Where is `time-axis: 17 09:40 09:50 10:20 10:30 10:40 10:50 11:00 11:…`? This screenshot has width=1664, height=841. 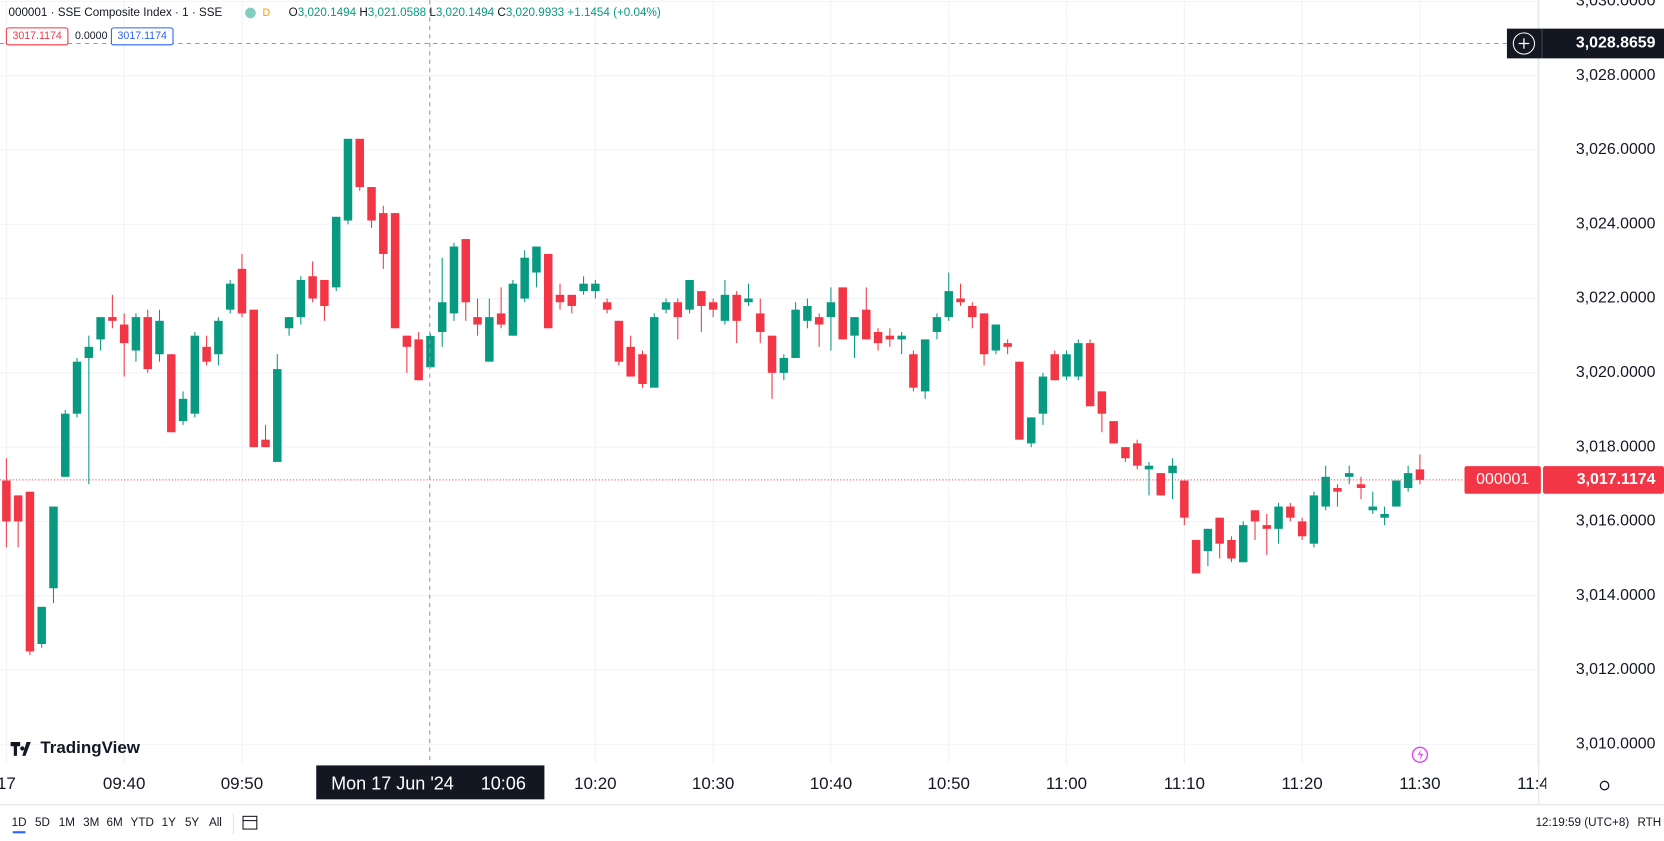 time-axis: 17 09:40 09:50 10:20 10:30 10:40 10:50 11:00 11:… is located at coordinates (773, 783).